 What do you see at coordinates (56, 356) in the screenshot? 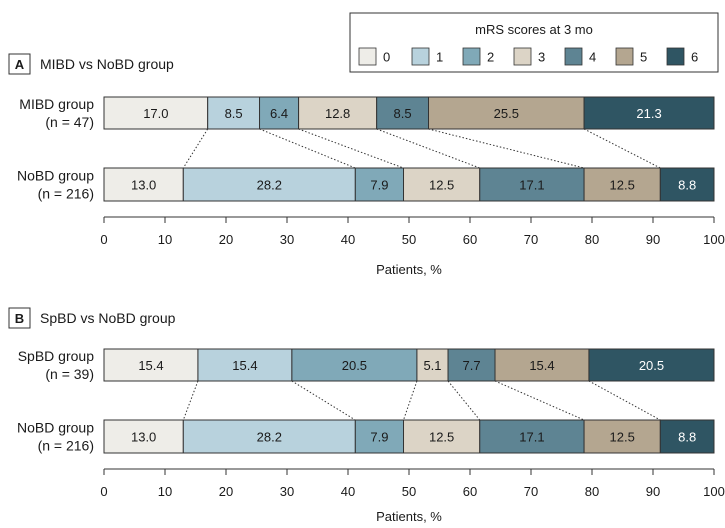
I see `row-label: SpBD group` at bounding box center [56, 356].